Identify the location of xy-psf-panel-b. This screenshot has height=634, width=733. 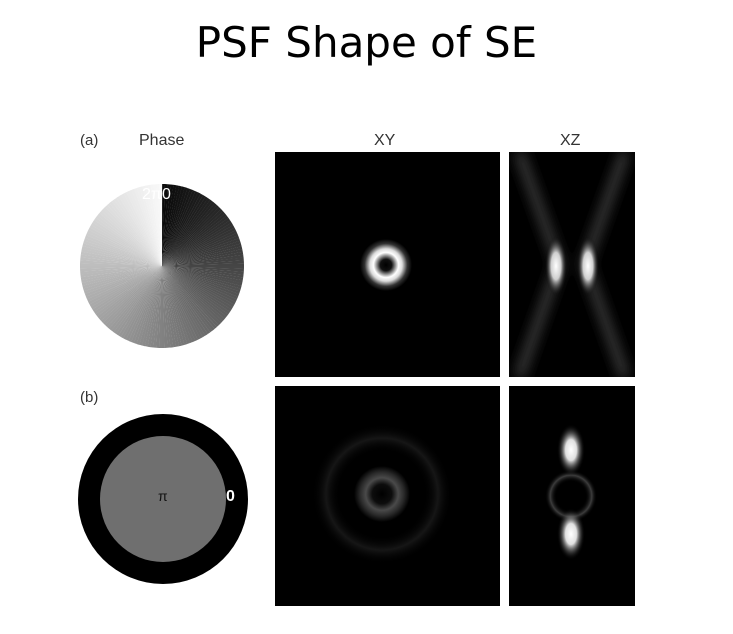
(387, 496).